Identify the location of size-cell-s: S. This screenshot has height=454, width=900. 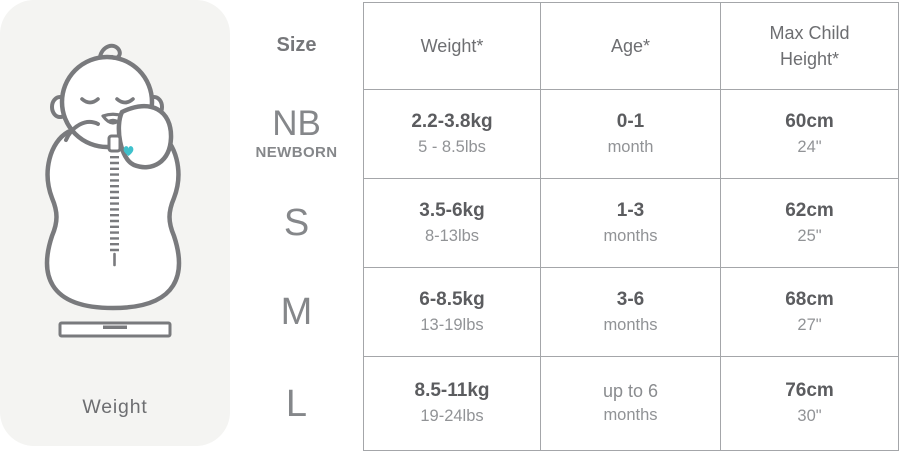
(296, 222).